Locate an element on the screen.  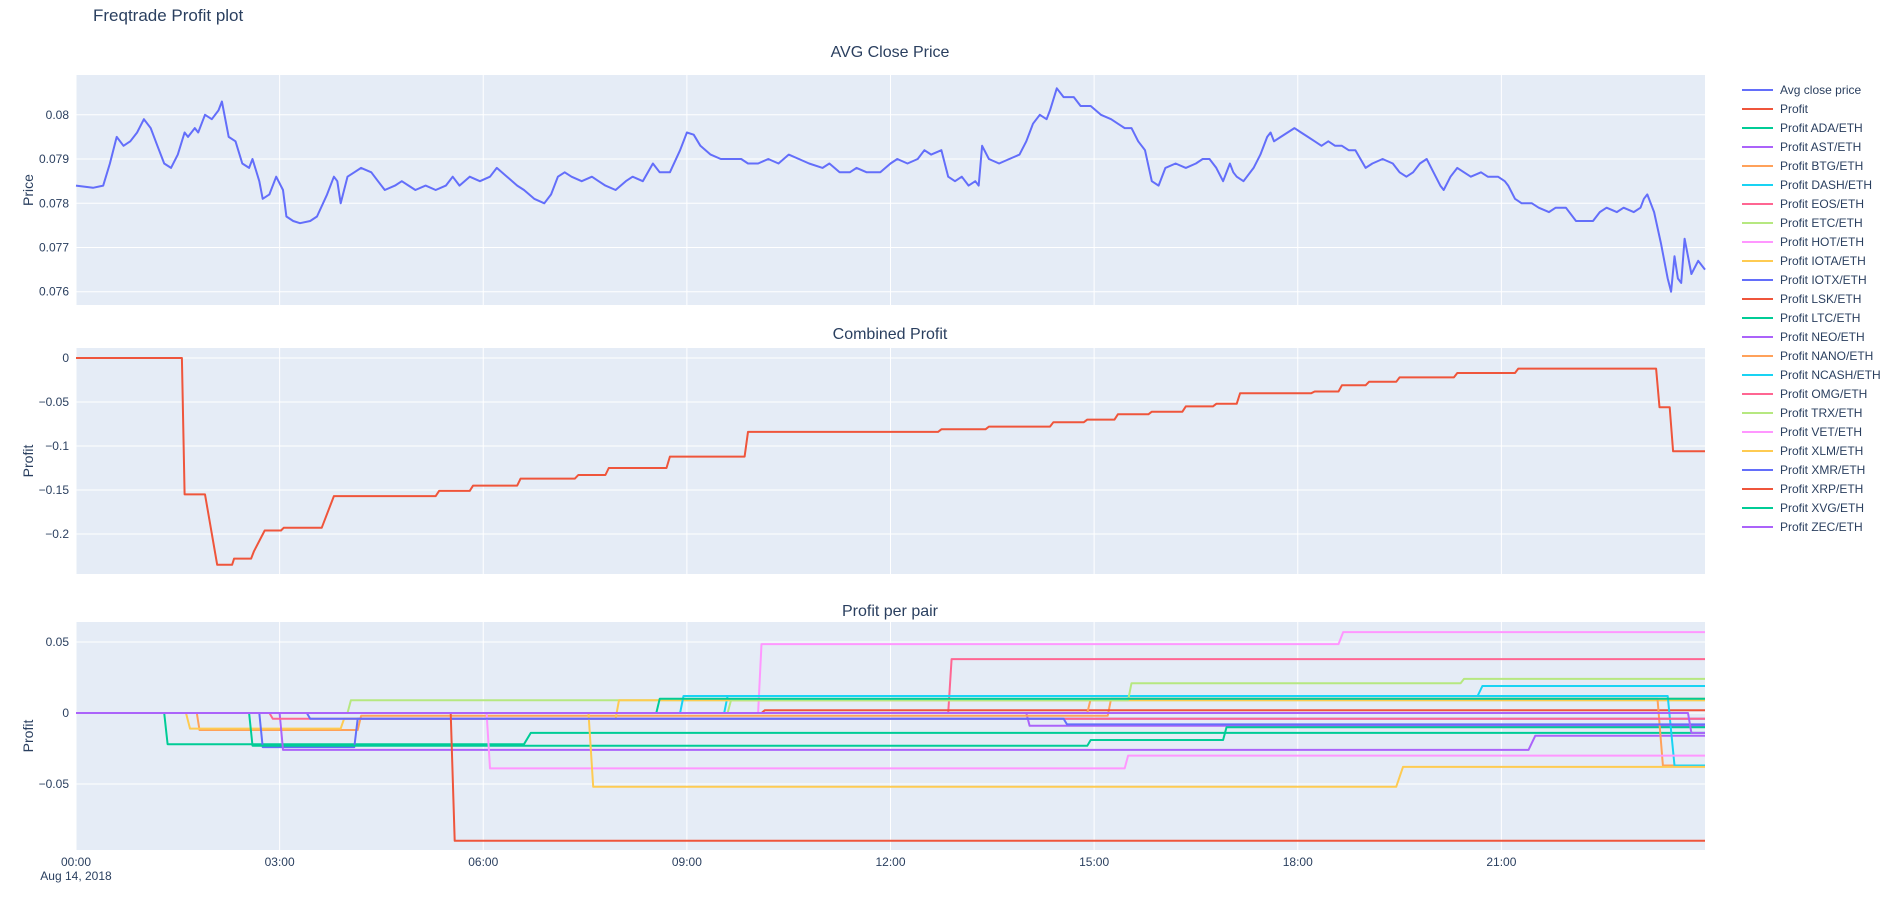
y-tick-label: 0.076 is located at coordinates (54, 292).